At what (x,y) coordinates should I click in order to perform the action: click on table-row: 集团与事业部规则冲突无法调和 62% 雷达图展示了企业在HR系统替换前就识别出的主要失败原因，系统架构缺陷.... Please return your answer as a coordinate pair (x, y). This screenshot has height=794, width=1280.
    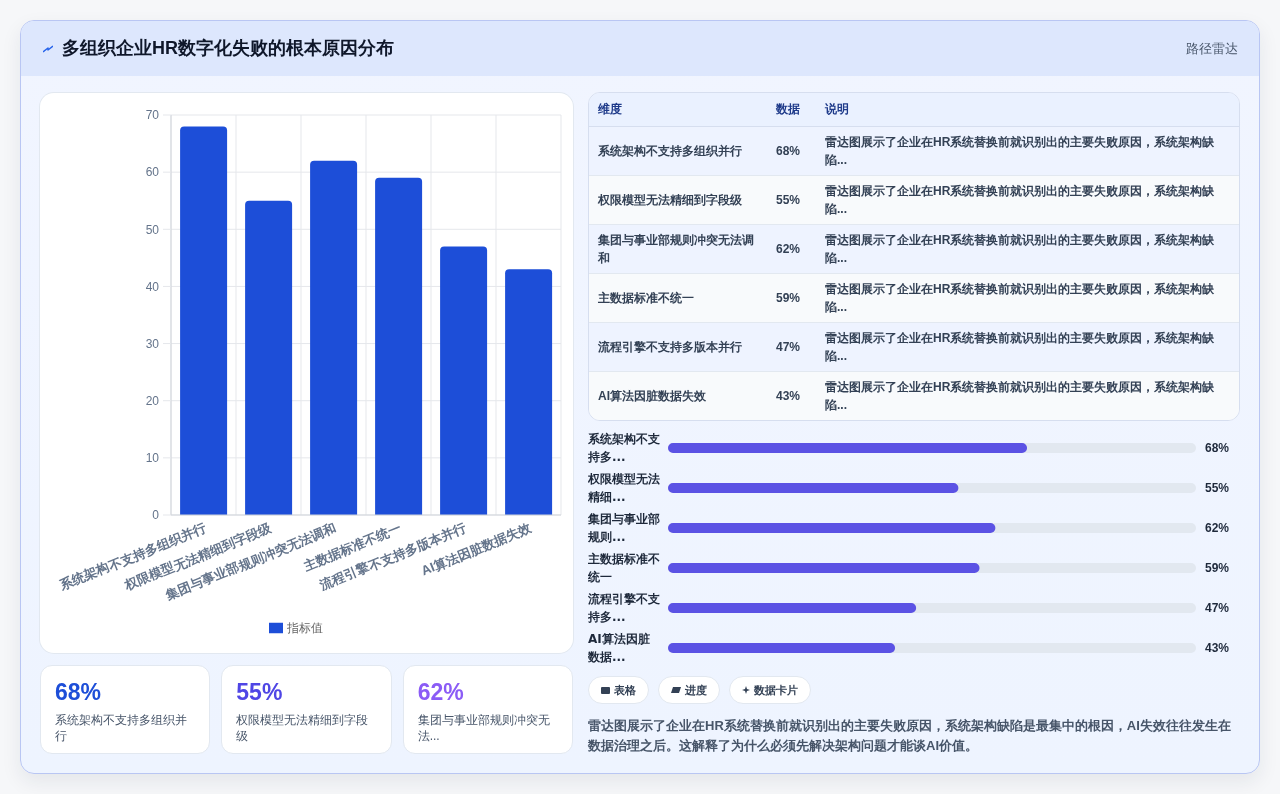
    Looking at the image, I should click on (914, 248).